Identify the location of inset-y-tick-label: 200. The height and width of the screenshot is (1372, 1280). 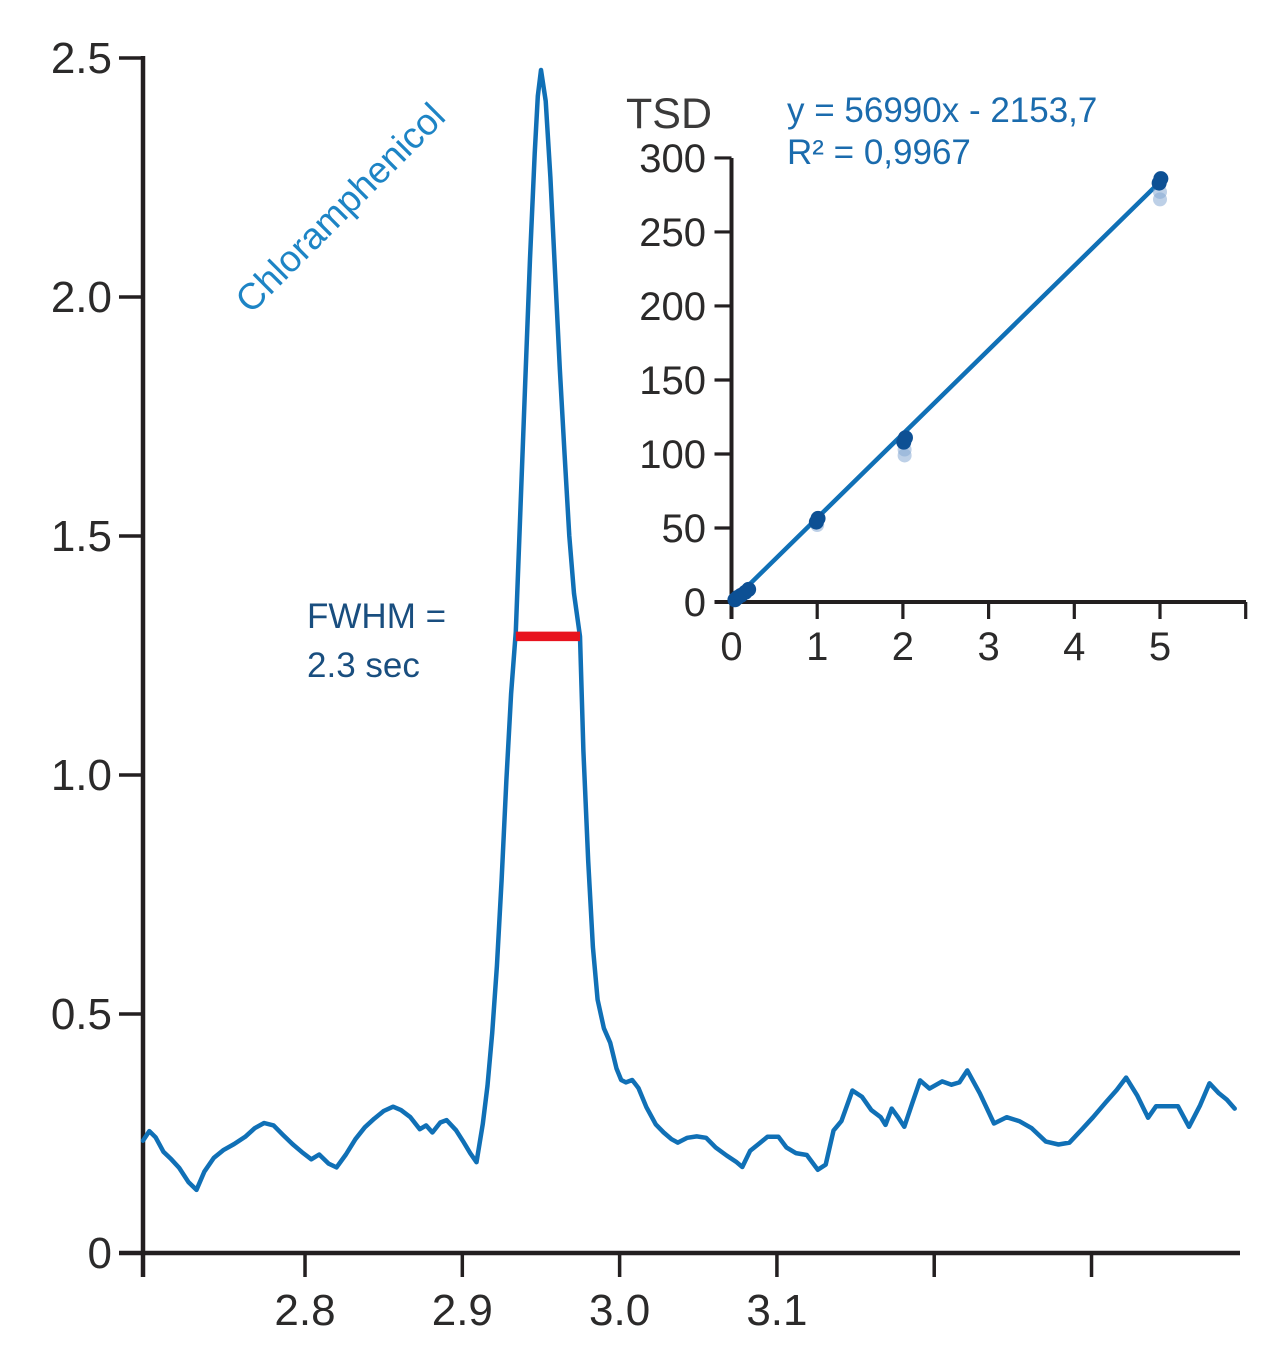
(672, 307).